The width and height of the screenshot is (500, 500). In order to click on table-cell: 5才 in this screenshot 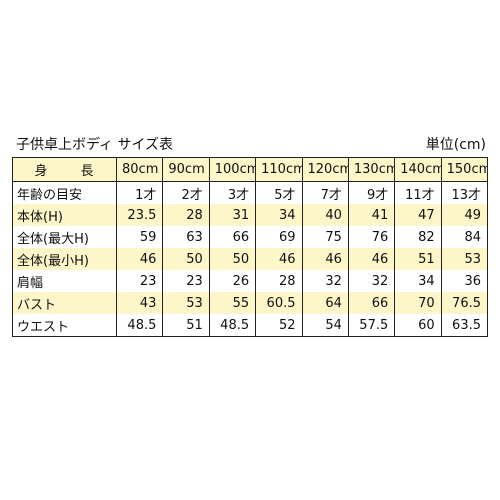, I will do `click(279, 193)`.